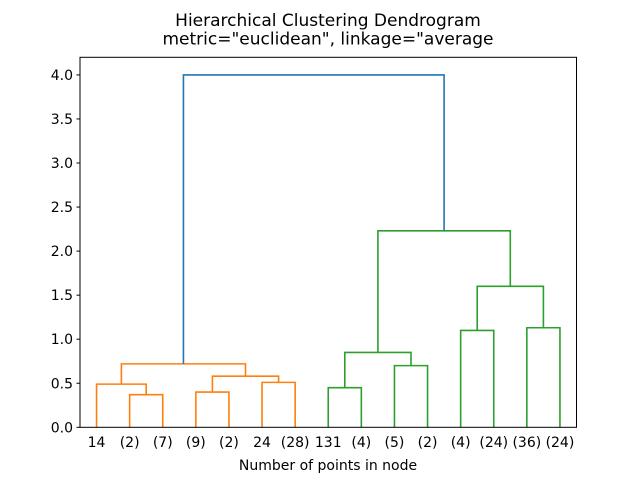  Describe the element at coordinates (62, 340) in the screenshot. I see `y-tick-label: 1.0` at that location.